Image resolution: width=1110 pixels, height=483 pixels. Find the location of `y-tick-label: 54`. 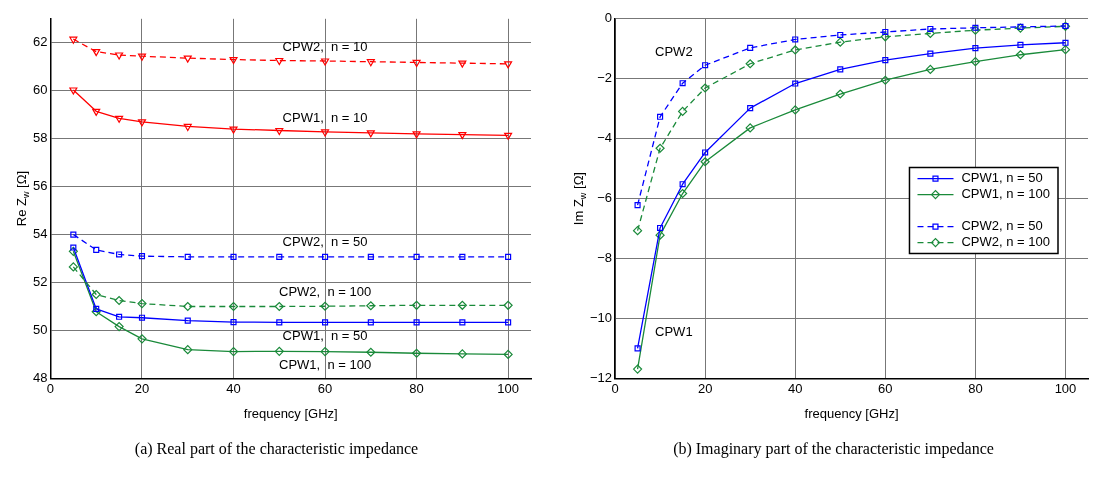

y-tick-label: 54 is located at coordinates (40, 234).